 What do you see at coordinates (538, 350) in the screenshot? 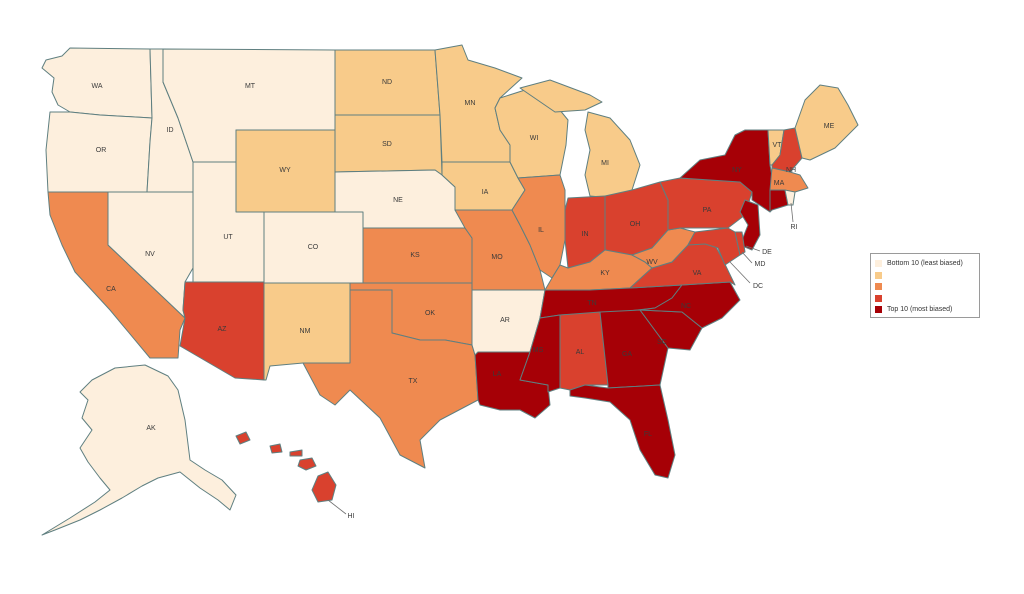
I see `label-MS: MS` at bounding box center [538, 350].